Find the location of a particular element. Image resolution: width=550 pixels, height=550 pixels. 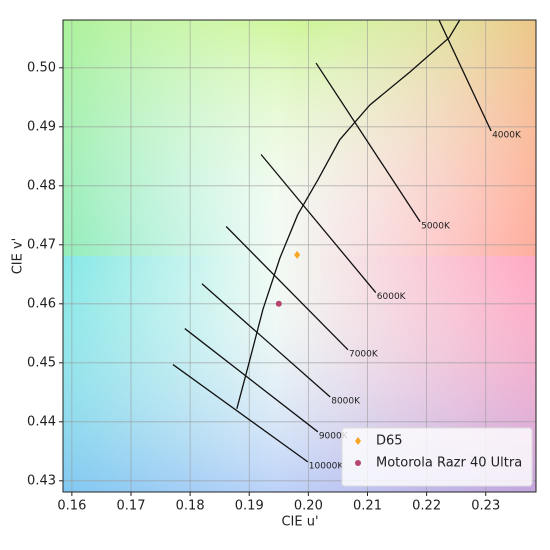

x-tick-label: 0.23 is located at coordinates (485, 506).